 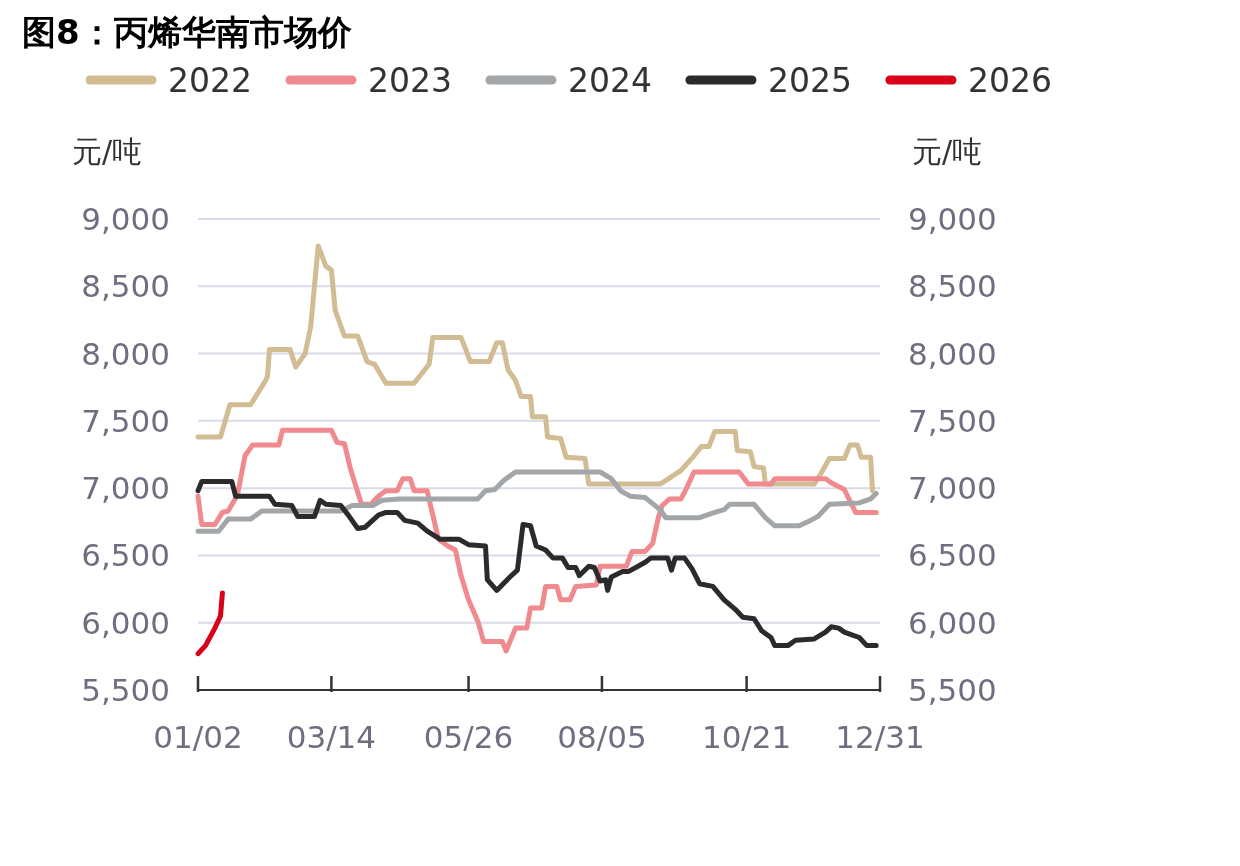 What do you see at coordinates (880, 737) in the screenshot?
I see `x-tick-label: 12/31` at bounding box center [880, 737].